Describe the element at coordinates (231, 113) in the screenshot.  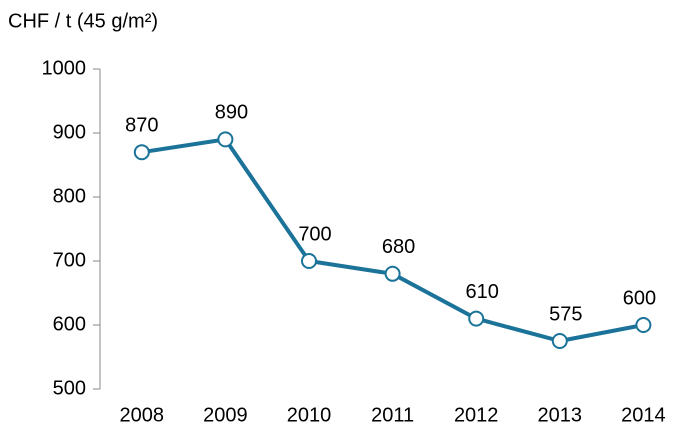
I see `data-label: 890` at that location.